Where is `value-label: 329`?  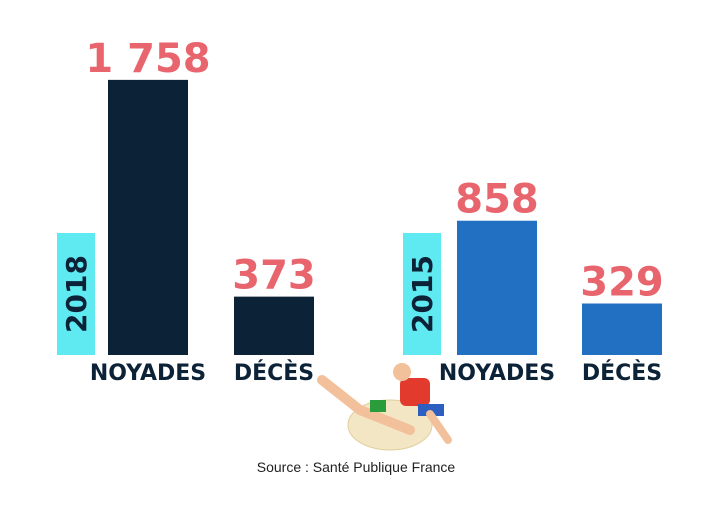 value-label: 329 is located at coordinates (622, 283).